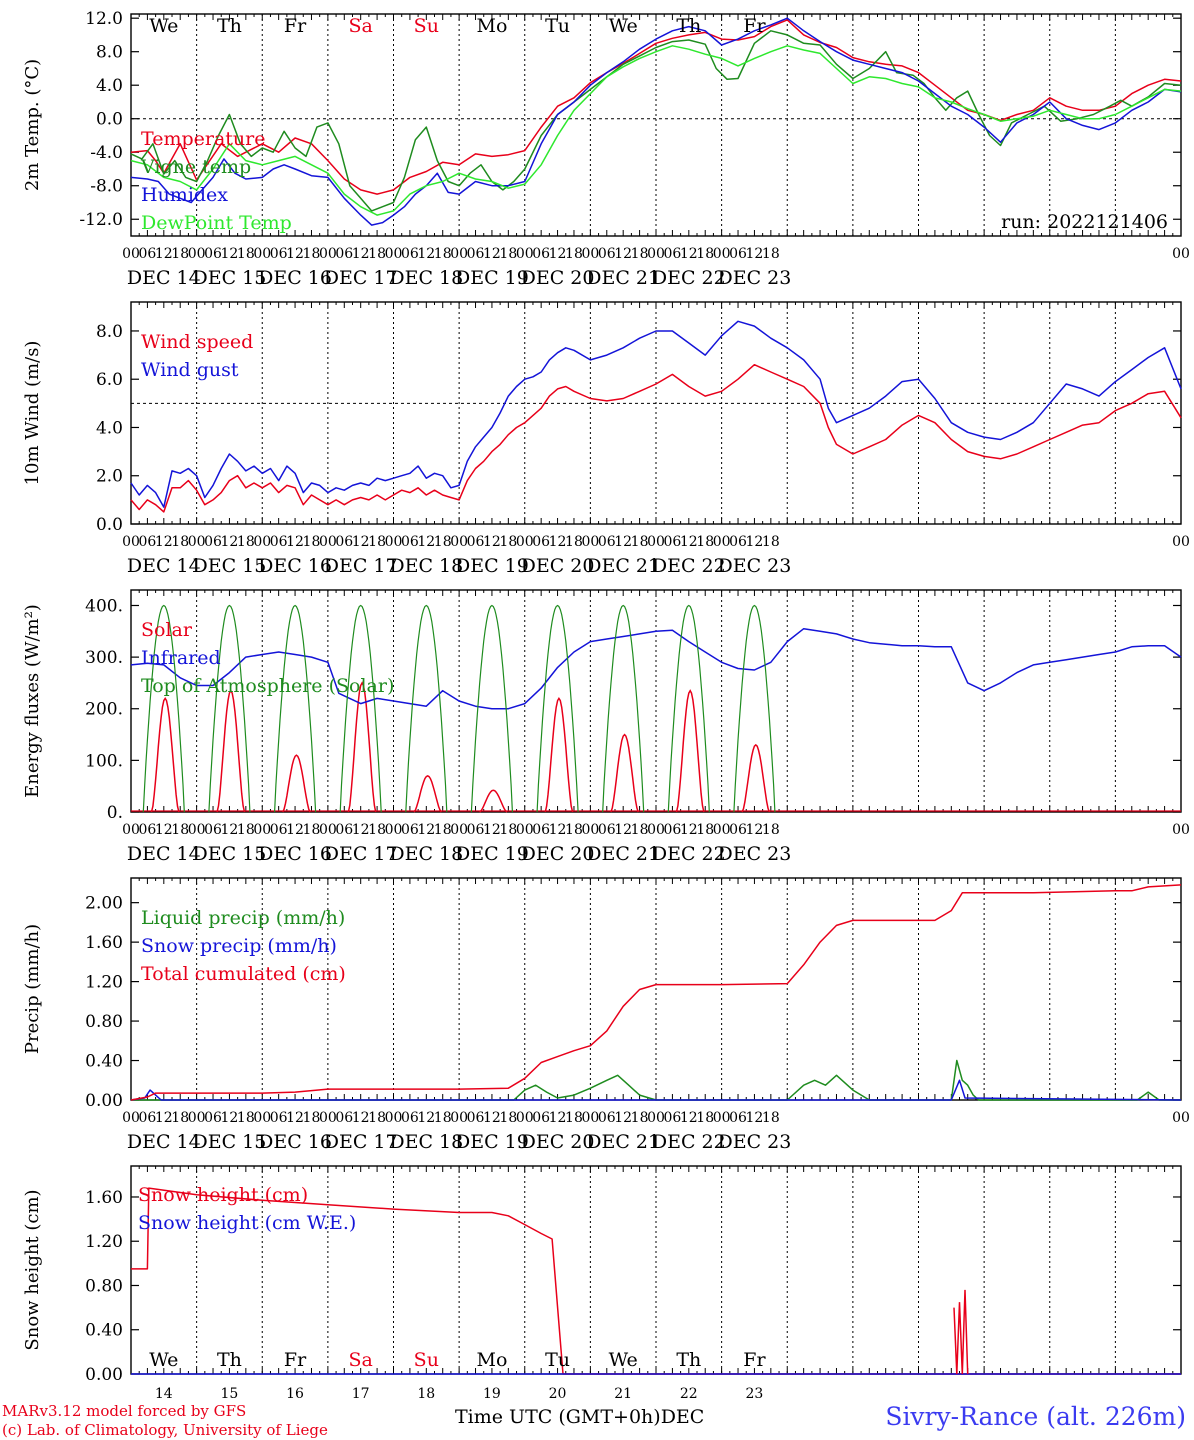 Image resolution: width=1194 pixels, height=1440 pixels. Describe the element at coordinates (109, 525) in the screenshot. I see `y-tick-label: 0.0` at that location.